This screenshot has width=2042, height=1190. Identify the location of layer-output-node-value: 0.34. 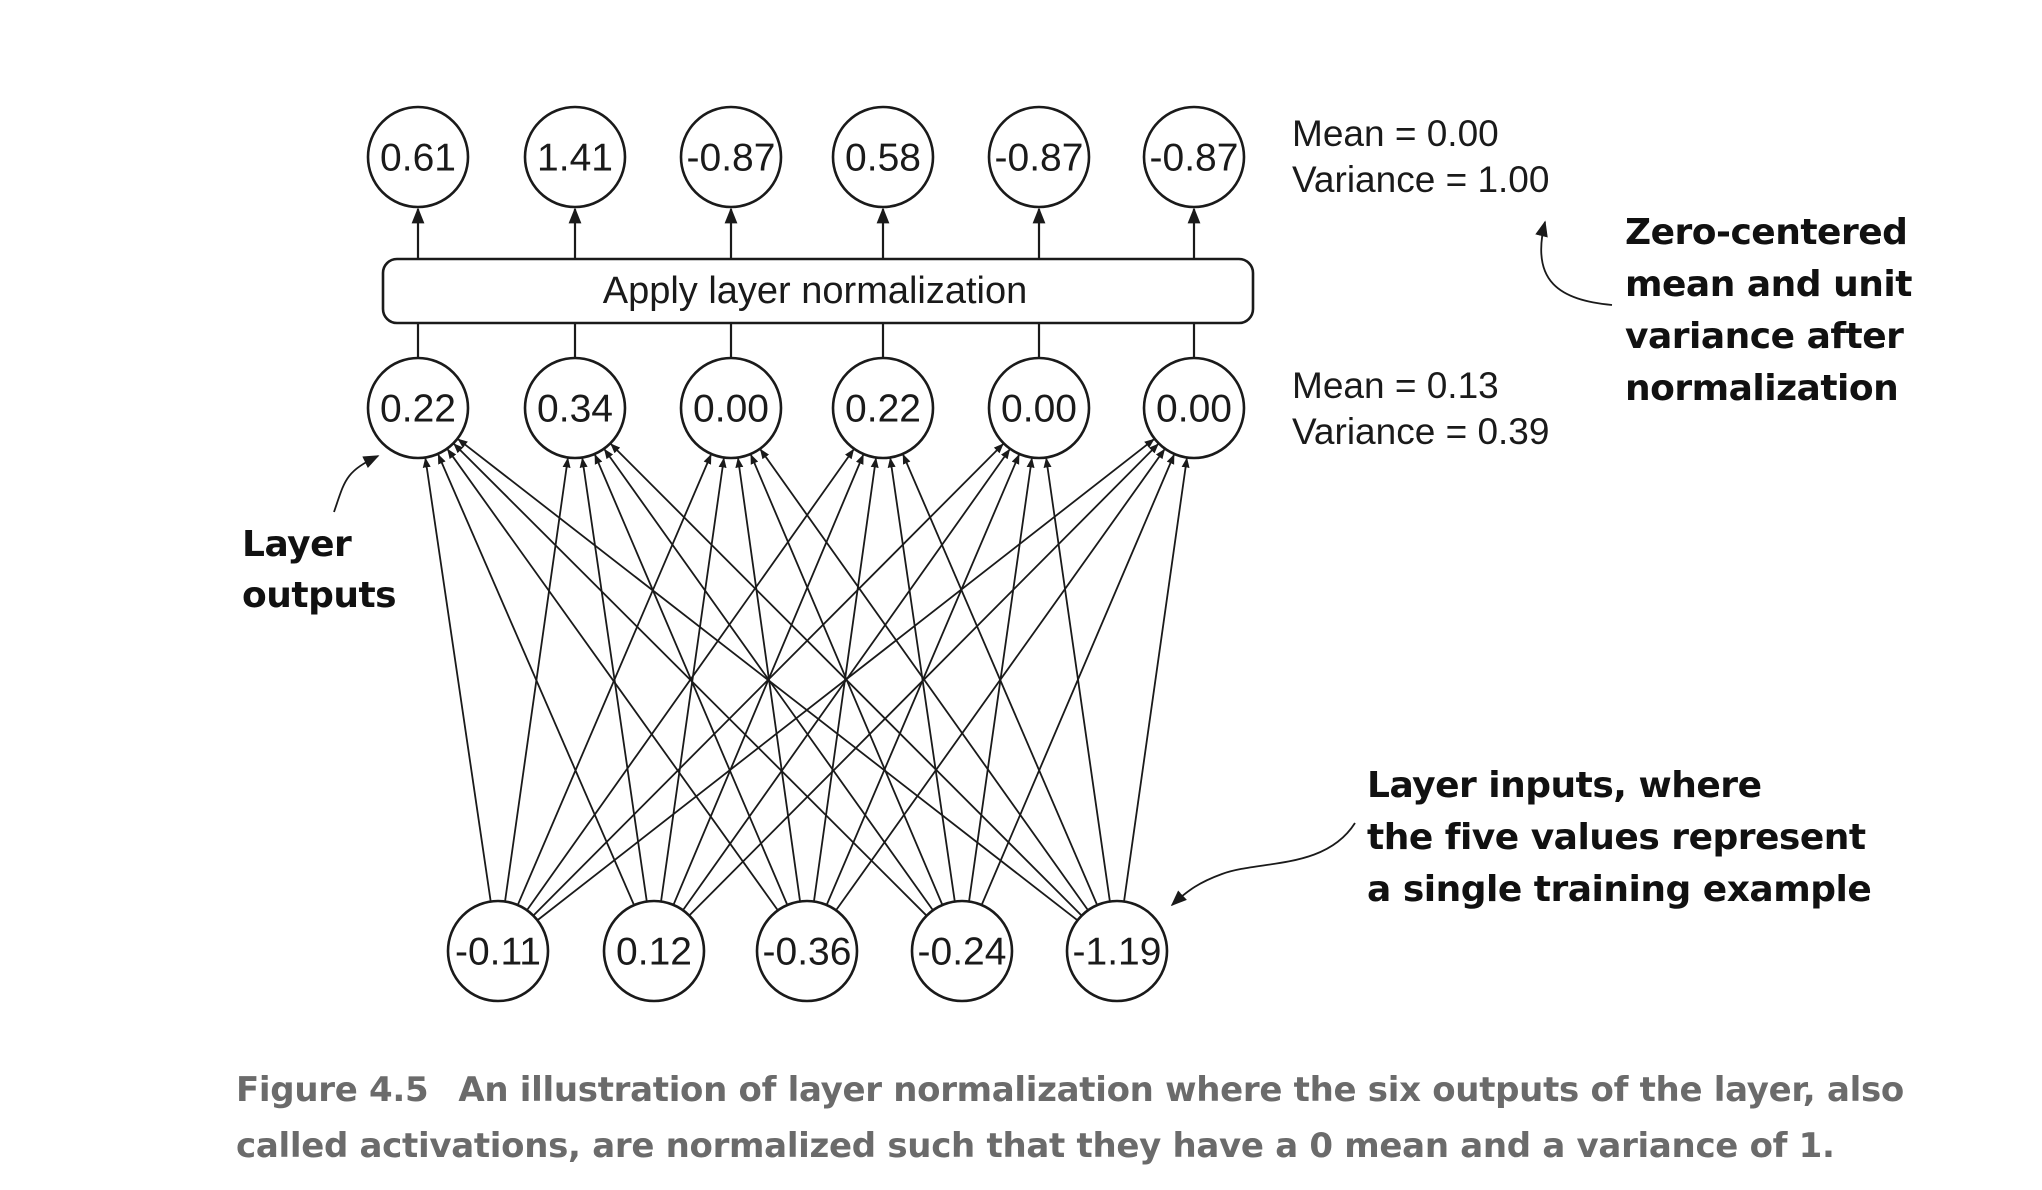
(575, 409).